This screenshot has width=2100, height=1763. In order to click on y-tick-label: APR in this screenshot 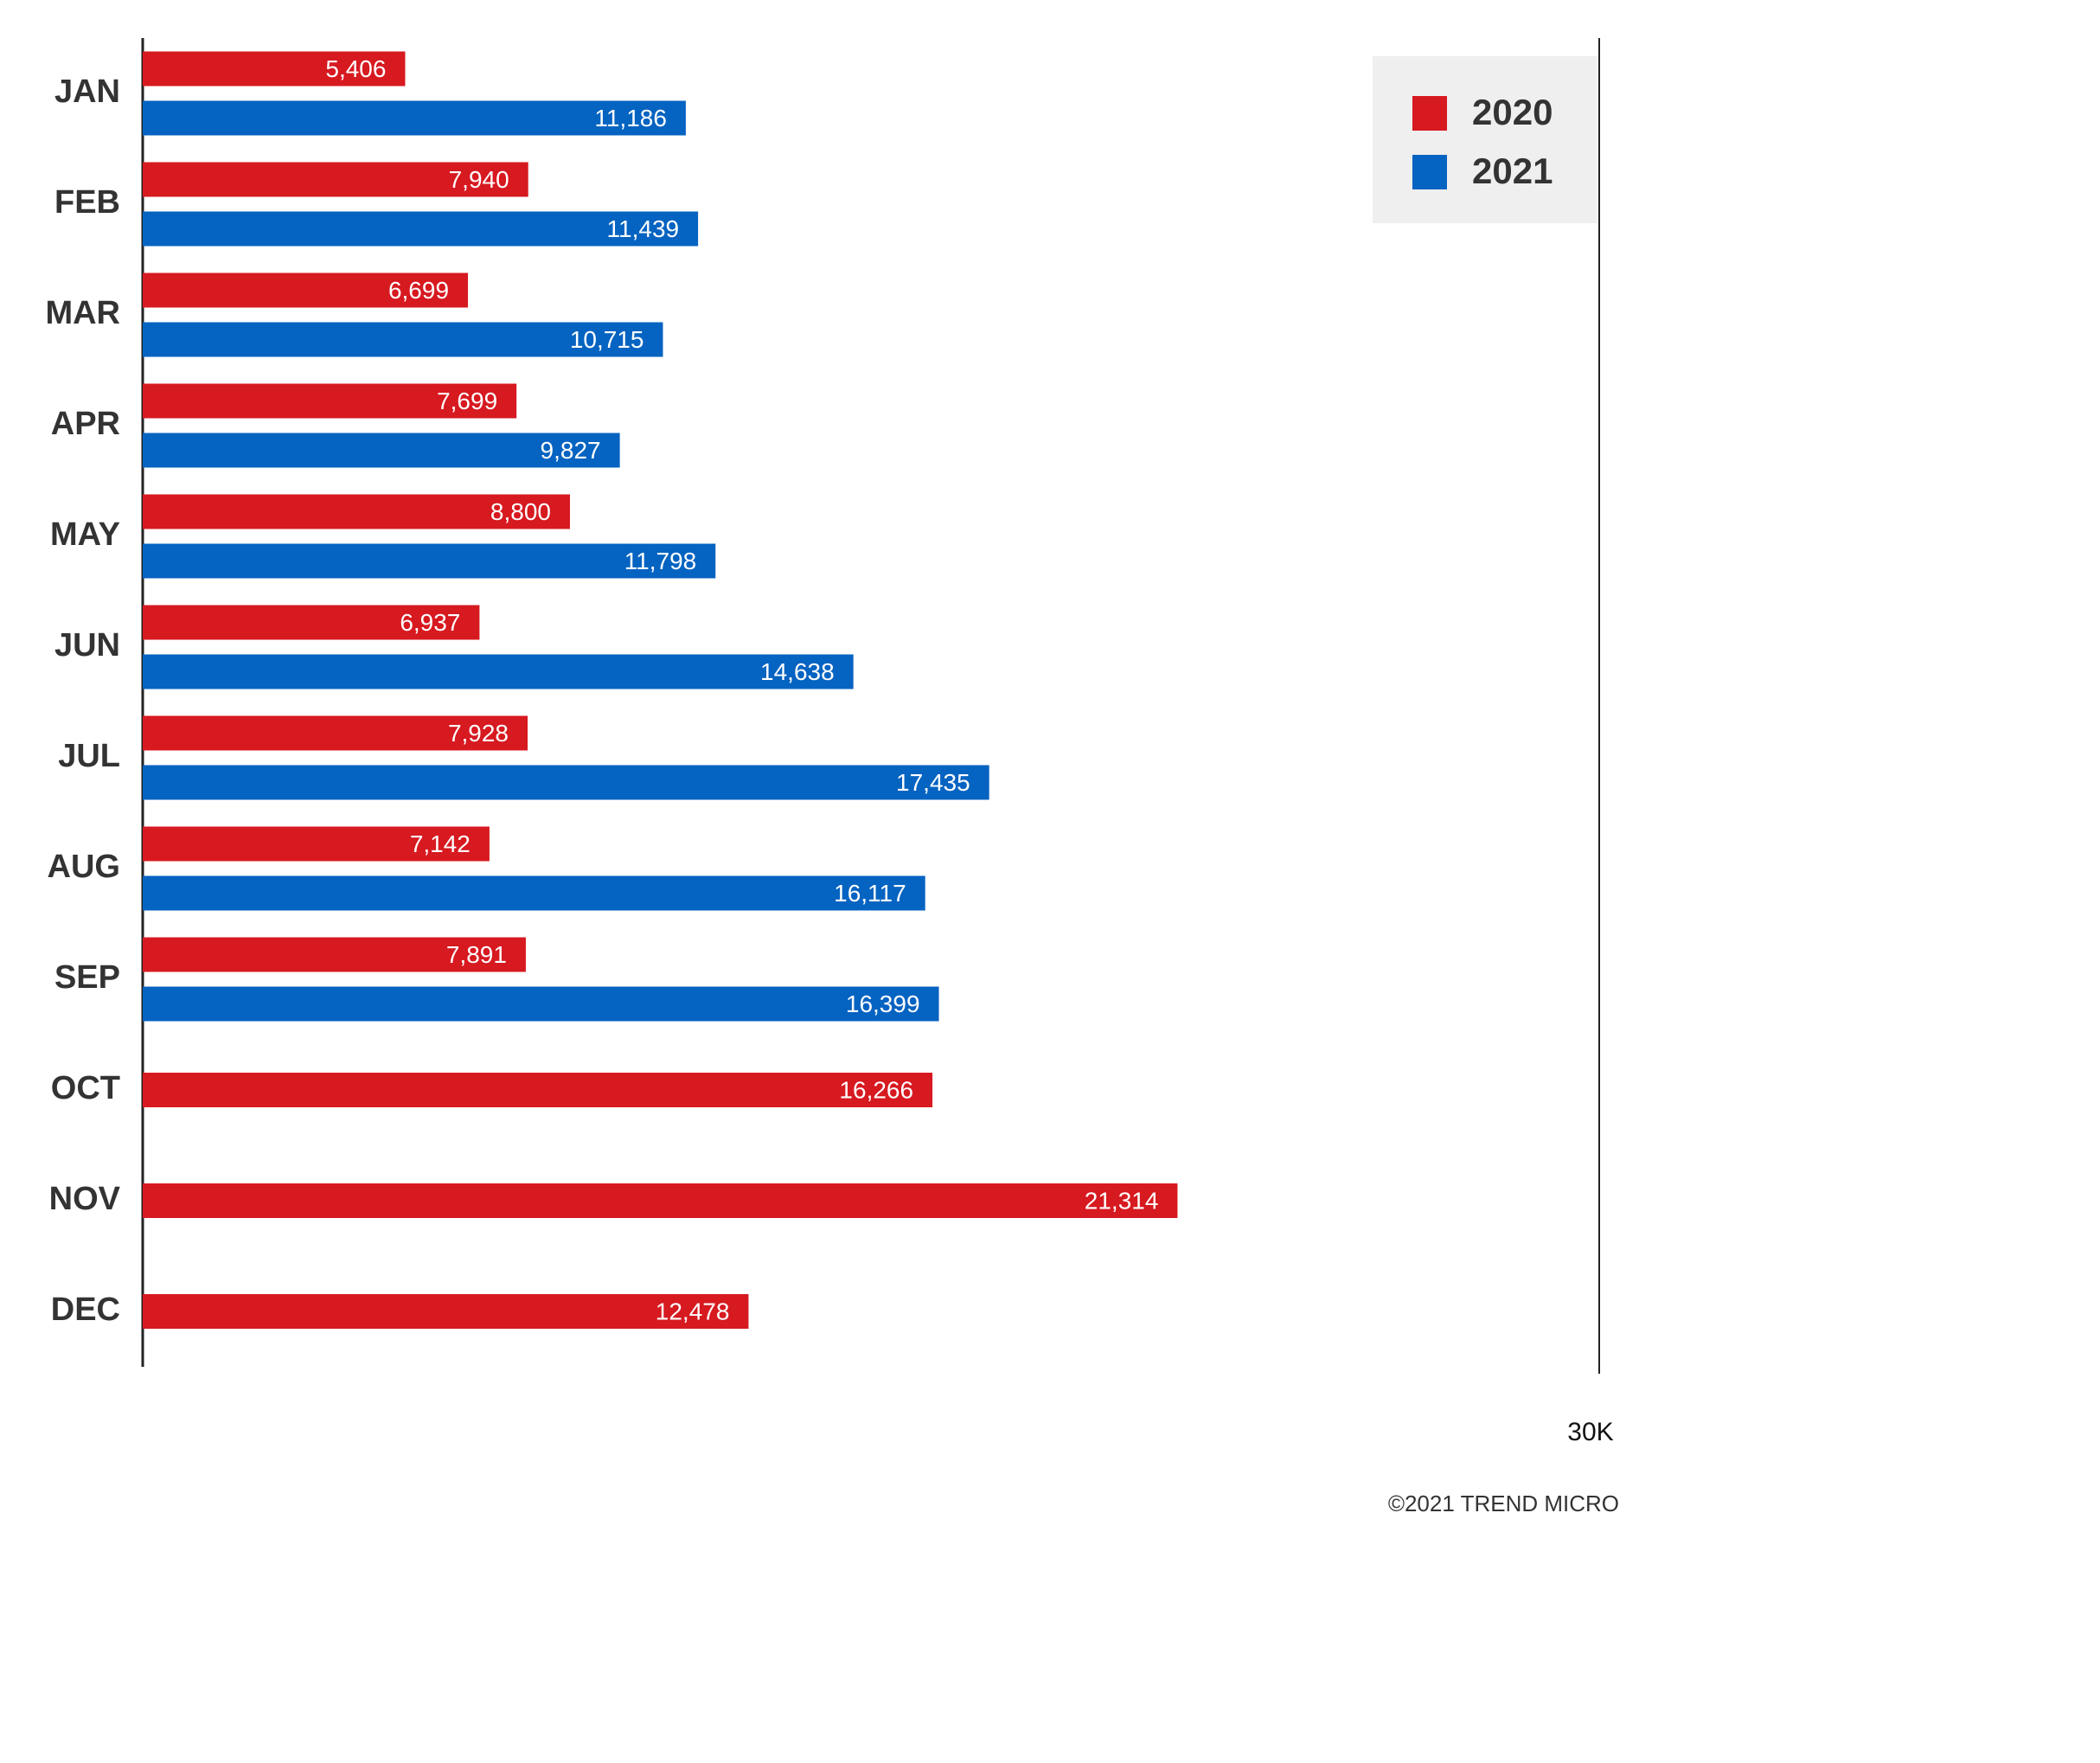, I will do `click(85, 424)`.